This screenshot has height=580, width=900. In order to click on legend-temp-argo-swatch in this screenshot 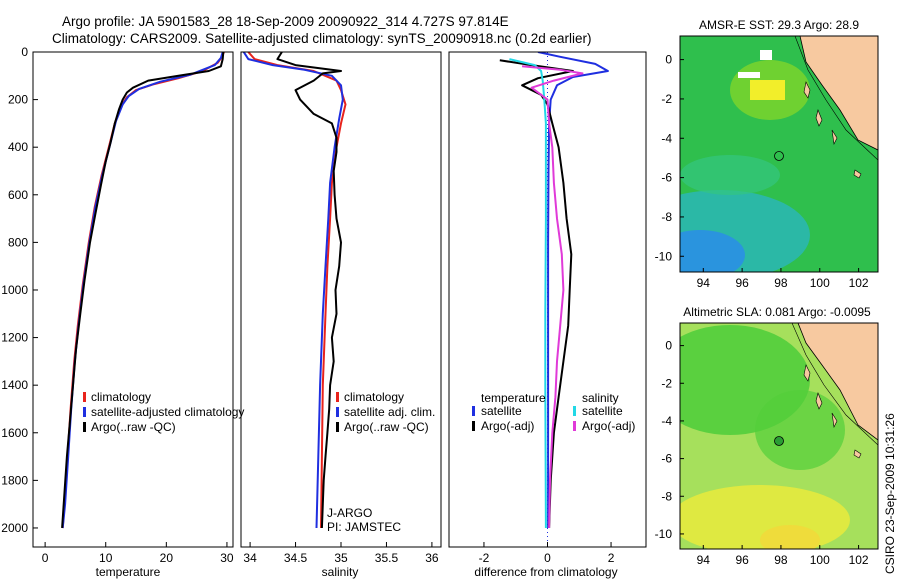, I will do `click(473, 426)`.